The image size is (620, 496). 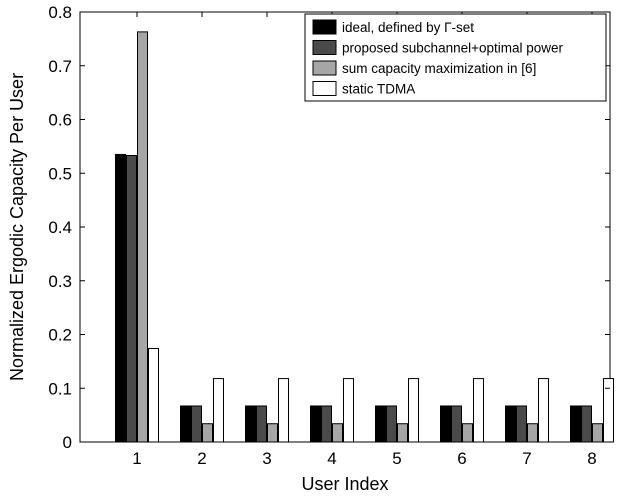 What do you see at coordinates (439, 68) in the screenshot?
I see `legend-label-3: sum capacity maximization in [6]` at bounding box center [439, 68].